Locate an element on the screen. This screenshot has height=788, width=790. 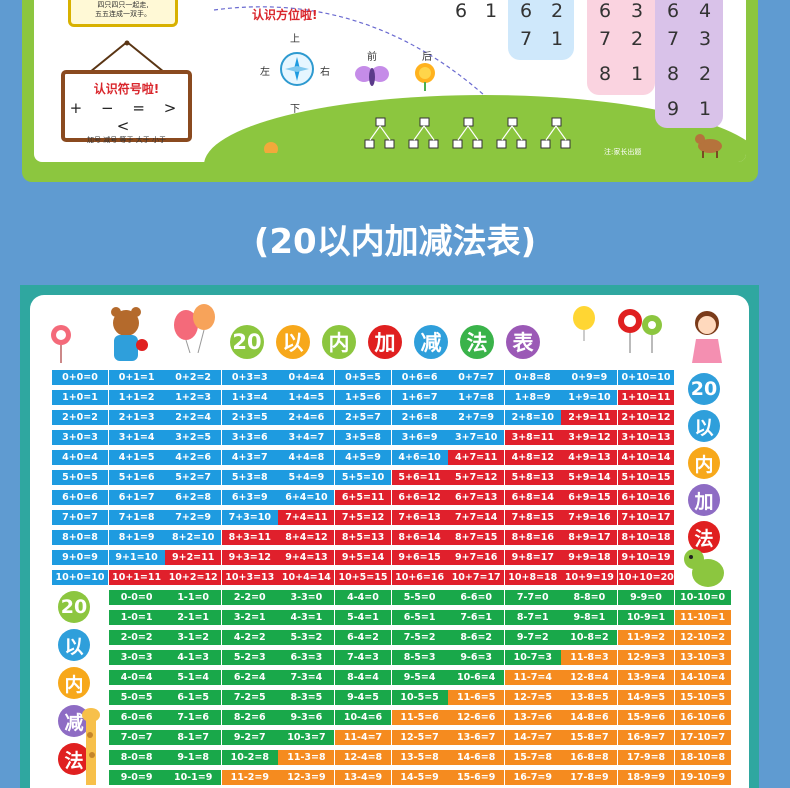
number-cell: 6 is located at coordinates (461, 11).